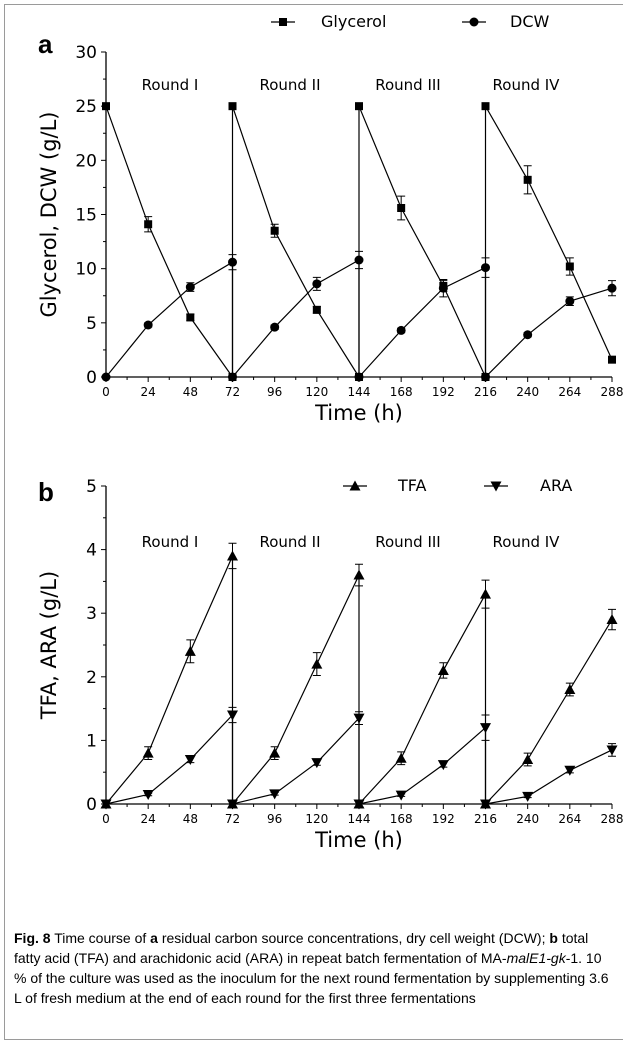  I want to click on panel-letter-a: a, so click(45, 44).